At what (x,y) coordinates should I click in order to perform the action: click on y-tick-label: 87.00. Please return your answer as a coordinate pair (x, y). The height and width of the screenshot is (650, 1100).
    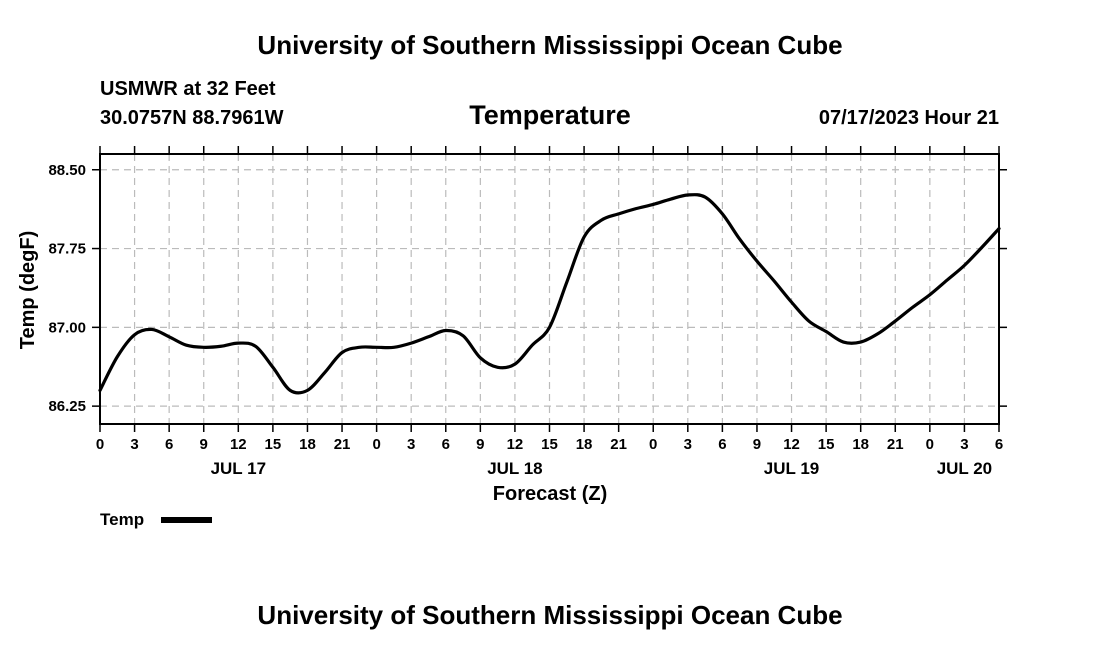
    Looking at the image, I should click on (67, 327).